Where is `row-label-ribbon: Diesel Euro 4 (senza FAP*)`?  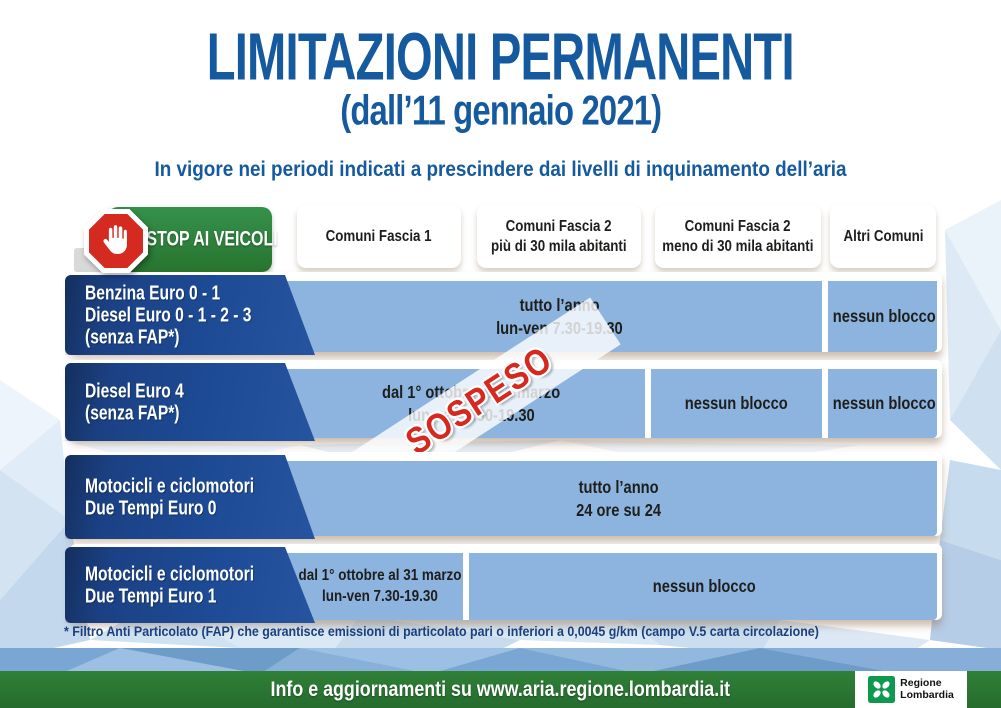 row-label-ribbon: Diesel Euro 4 (senza FAP*) is located at coordinates (190, 402).